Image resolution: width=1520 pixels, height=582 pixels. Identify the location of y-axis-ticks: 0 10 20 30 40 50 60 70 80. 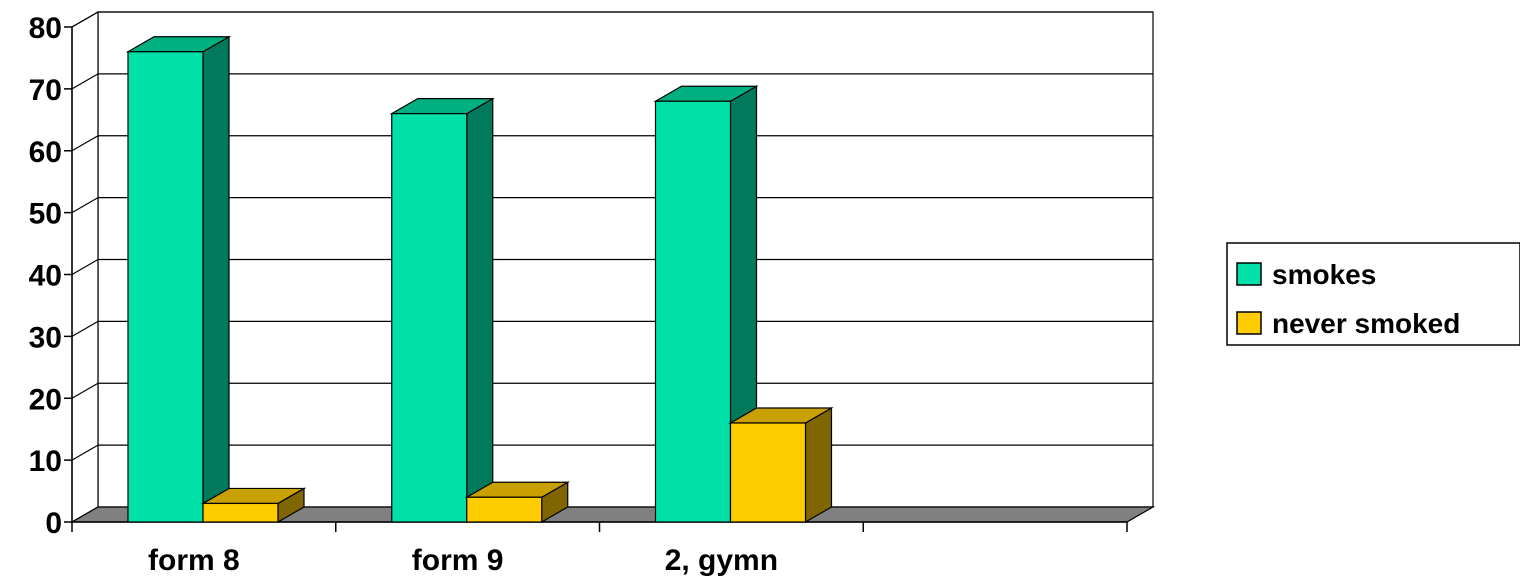
(45, 276).